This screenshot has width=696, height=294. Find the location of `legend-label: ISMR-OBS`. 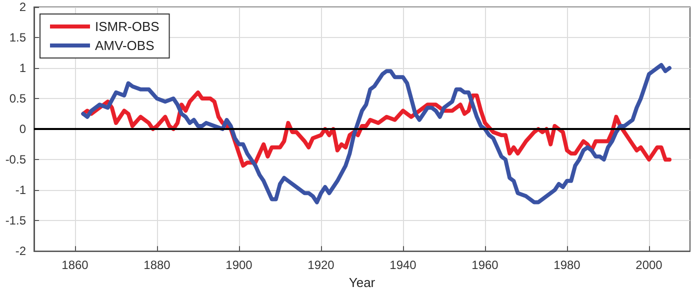

legend-label: ISMR-OBS is located at coordinates (127, 26).